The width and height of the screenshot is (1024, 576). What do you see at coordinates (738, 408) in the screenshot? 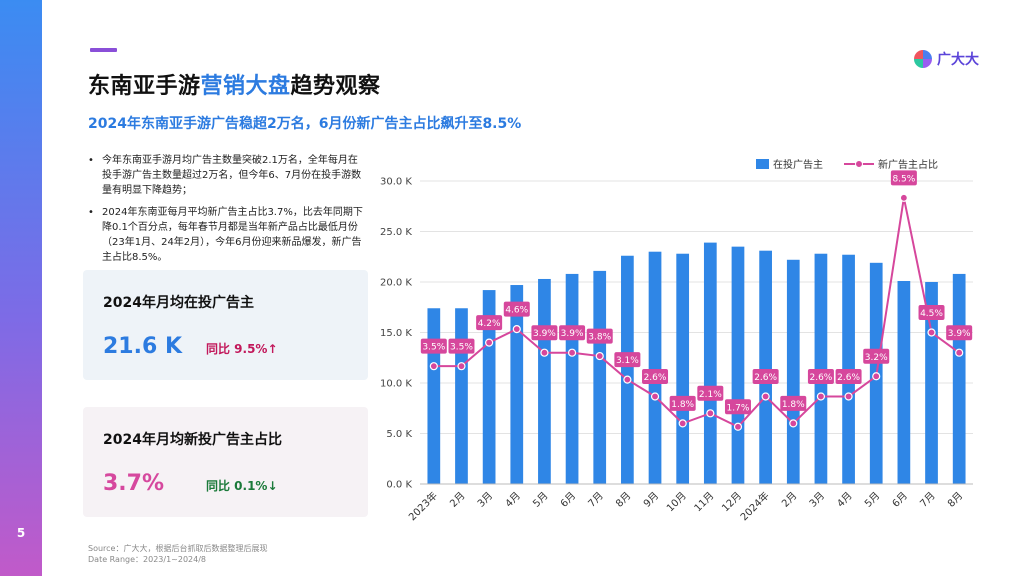
I see `data-label: 1.7%` at bounding box center [738, 408].